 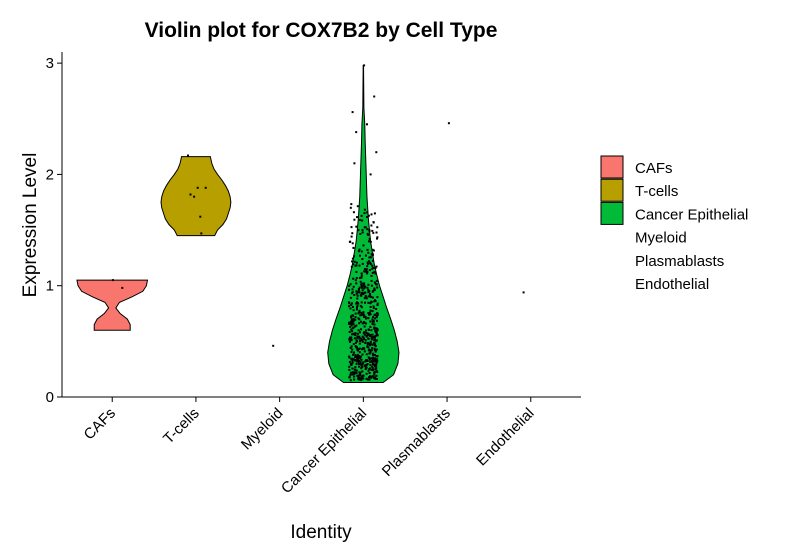 What do you see at coordinates (416, 442) in the screenshot?
I see `x-tick-label: Plasmablasts` at bounding box center [416, 442].